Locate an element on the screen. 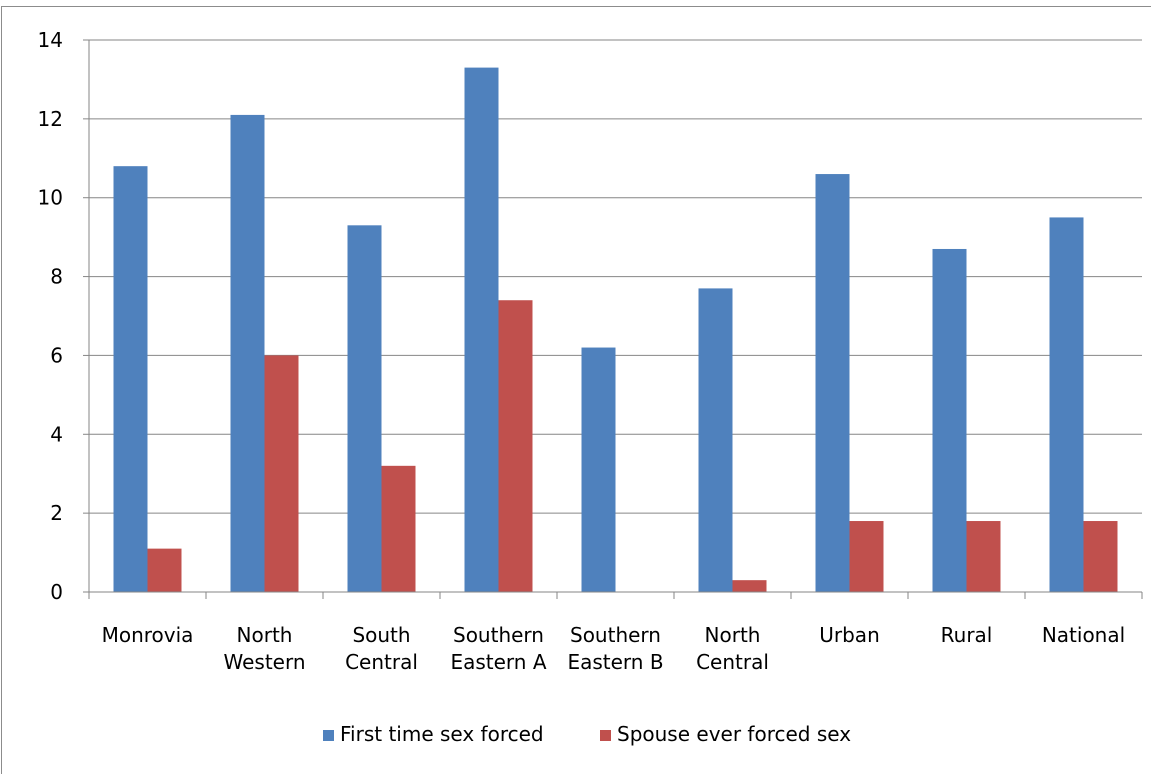 The image size is (1151, 774). x-category-label: Eastern A is located at coordinates (498, 662).